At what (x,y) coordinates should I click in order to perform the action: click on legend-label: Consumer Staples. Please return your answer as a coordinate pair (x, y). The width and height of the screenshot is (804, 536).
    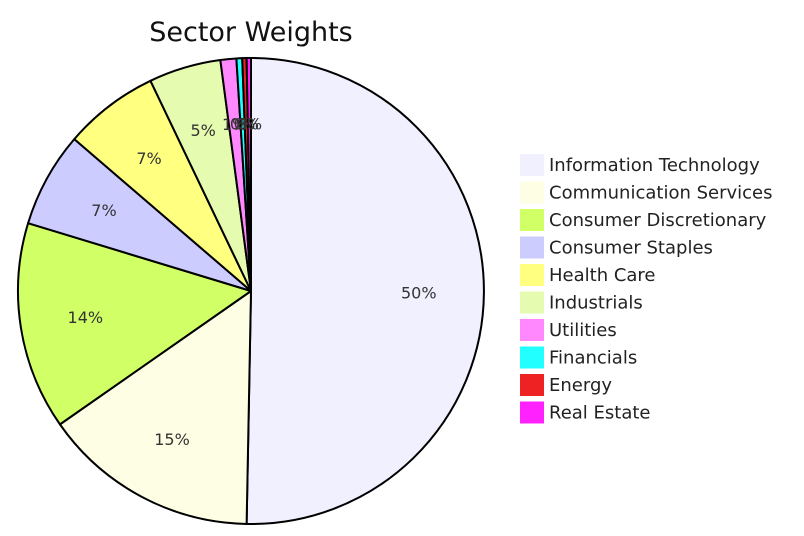
    Looking at the image, I should click on (631, 248).